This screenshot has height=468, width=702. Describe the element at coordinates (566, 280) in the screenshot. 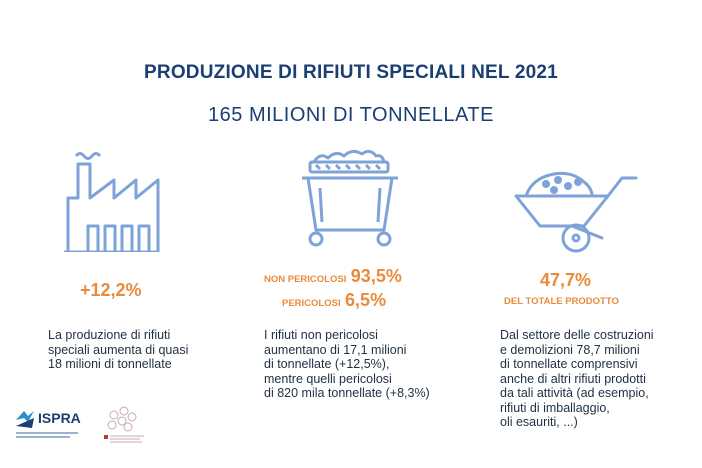

I see `stat-construction-share: 47,7%` at that location.